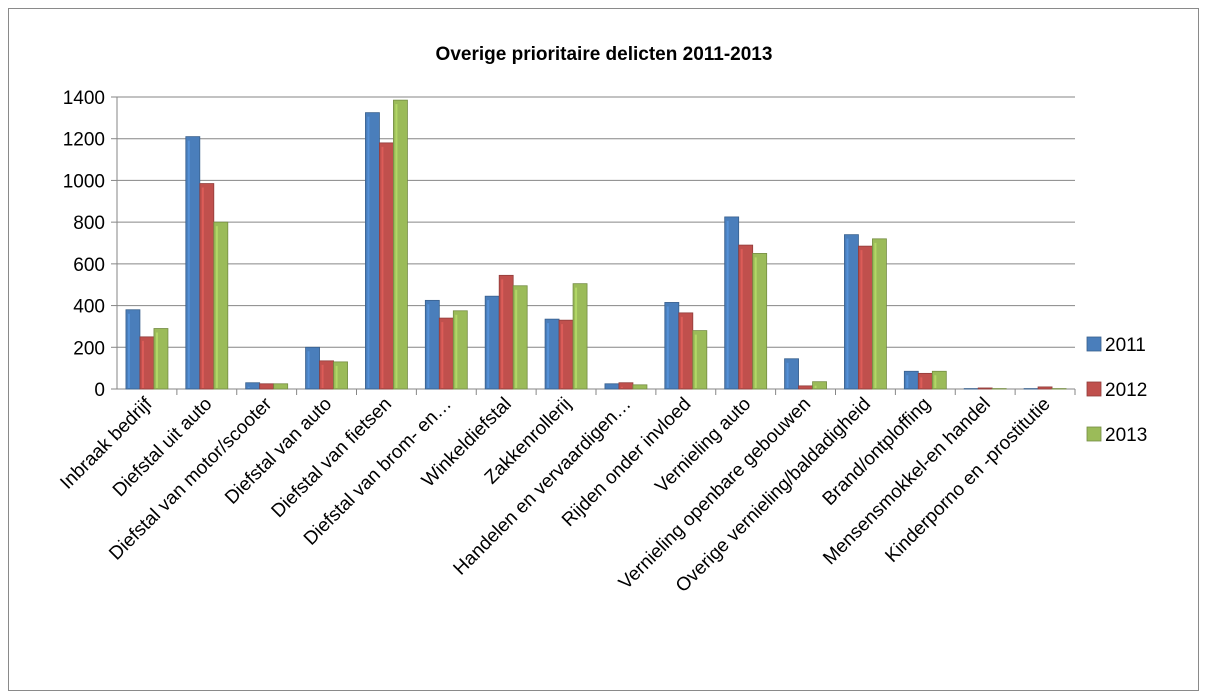  I want to click on y-tick-label: 200, so click(89, 348).